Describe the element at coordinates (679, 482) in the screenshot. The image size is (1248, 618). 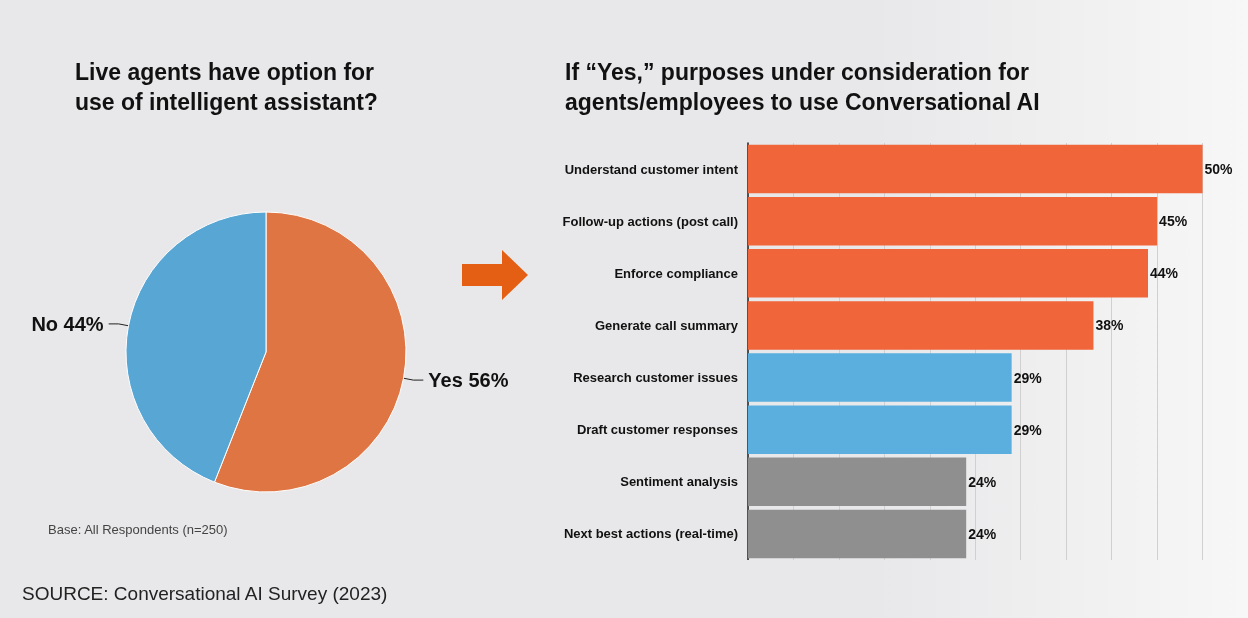
I see `y-tick-label: Sentiment analysis` at that location.